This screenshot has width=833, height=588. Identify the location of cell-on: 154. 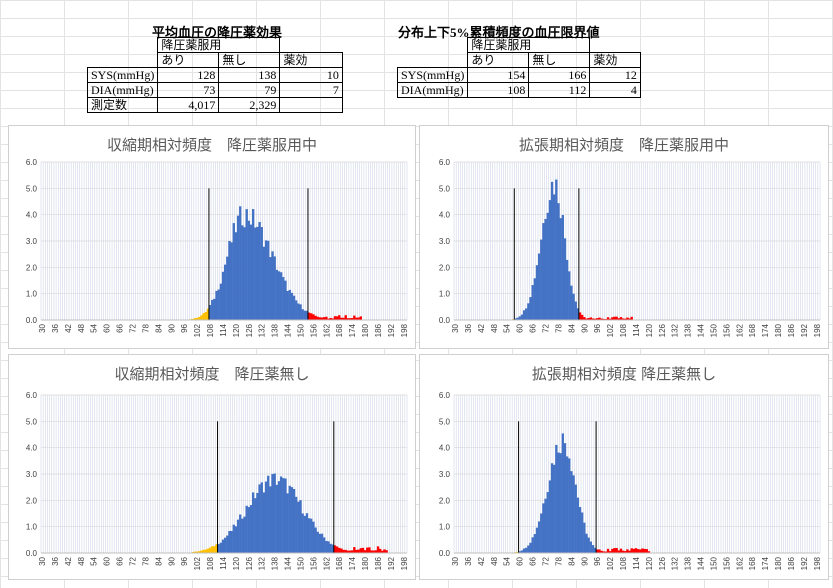
(498, 75).